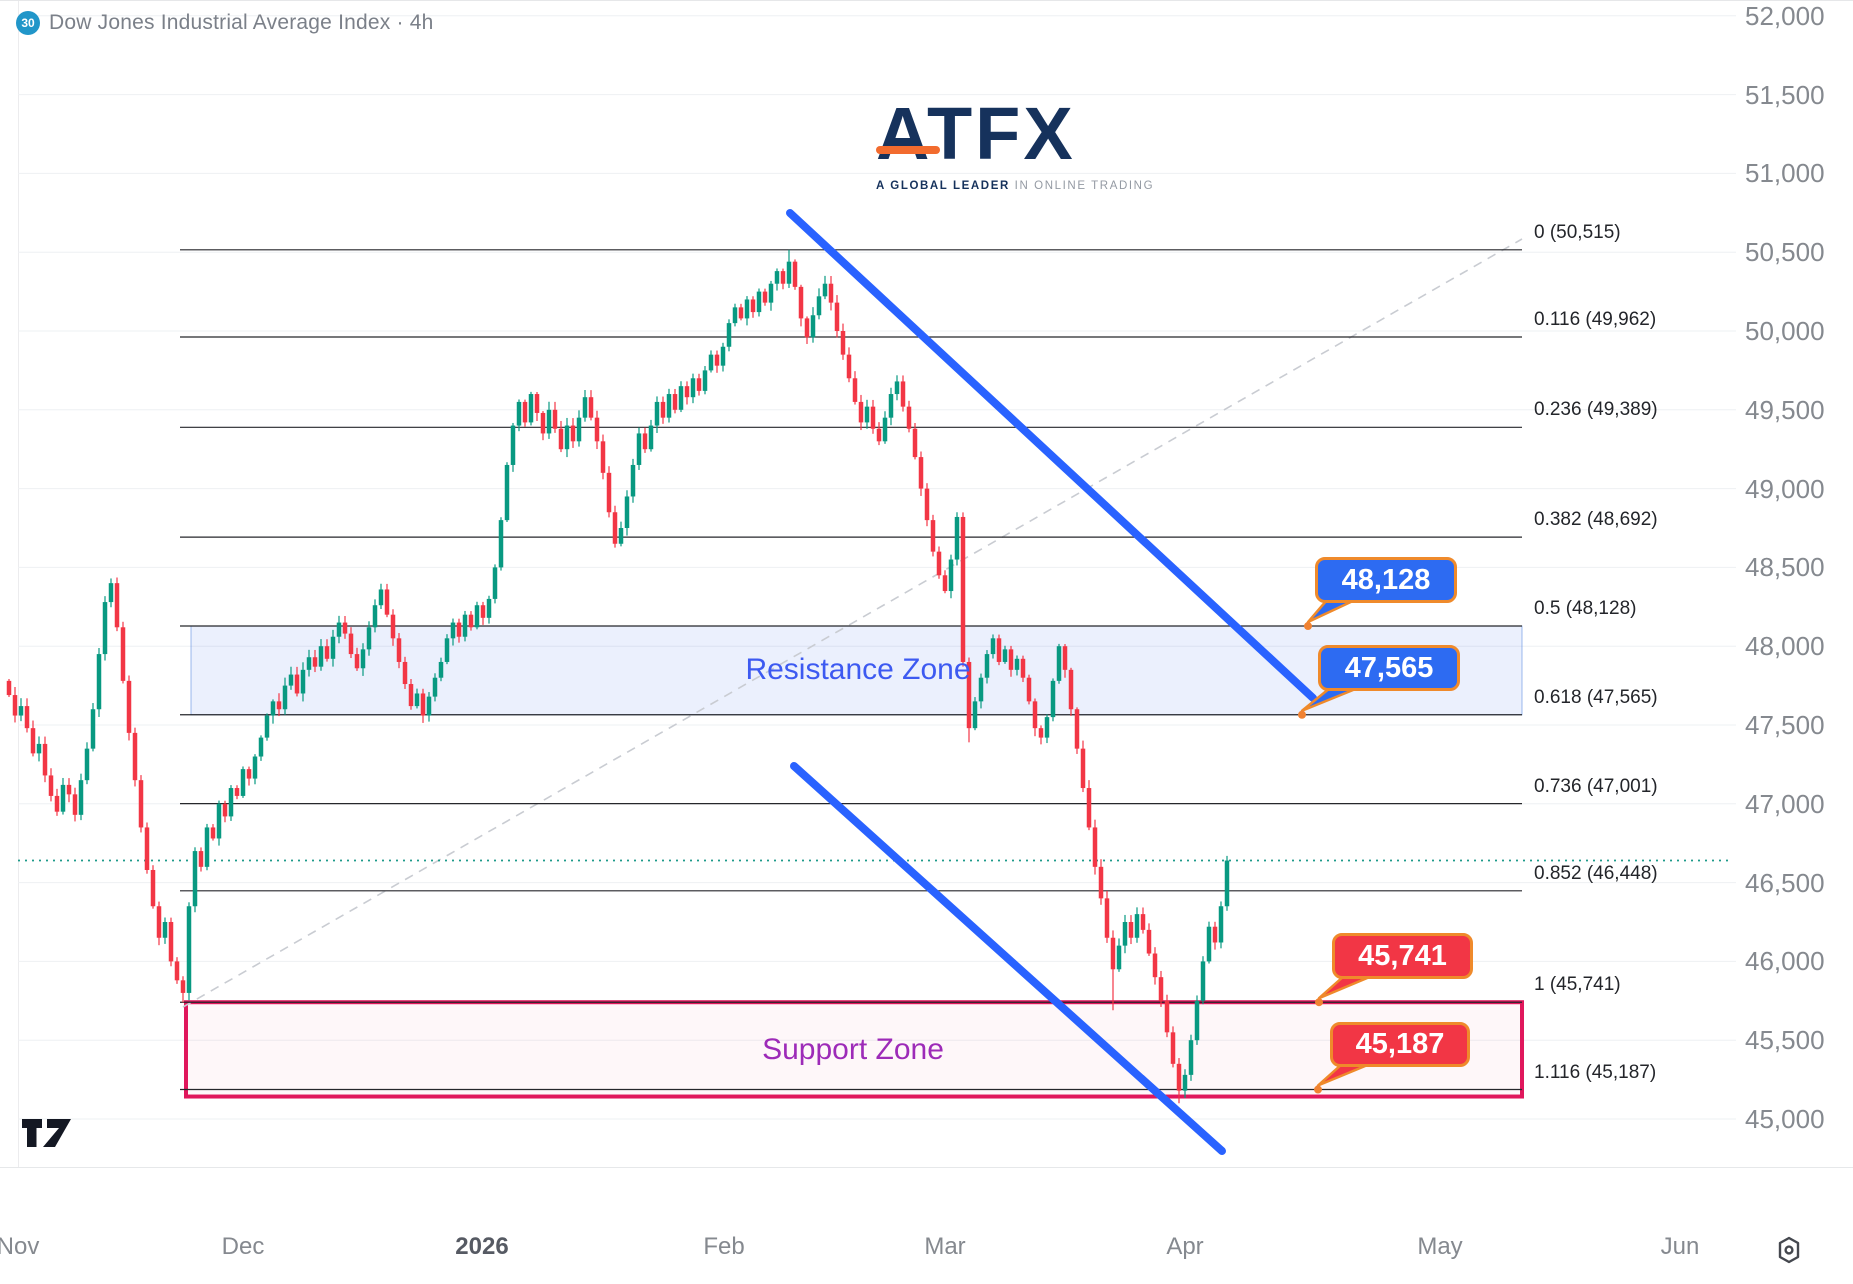 Image resolution: width=1853 pixels, height=1284 pixels. Describe the element at coordinates (908, 150) in the screenshot. I see `atfx-logo-orange-dash` at that location.